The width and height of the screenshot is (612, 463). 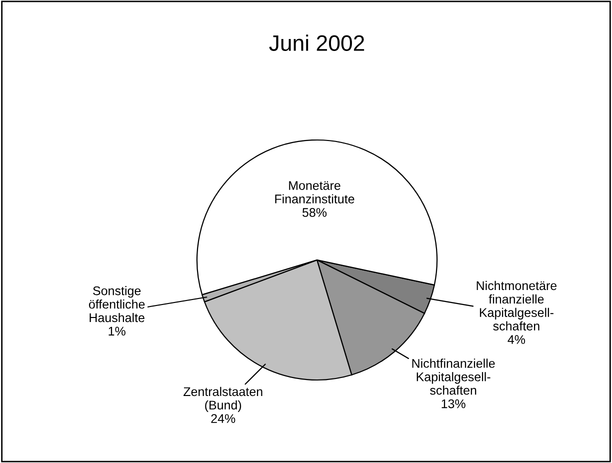 What do you see at coordinates (116, 304) in the screenshot?
I see `slice-label: Sonstige öffentliche Haushalte` at bounding box center [116, 304].